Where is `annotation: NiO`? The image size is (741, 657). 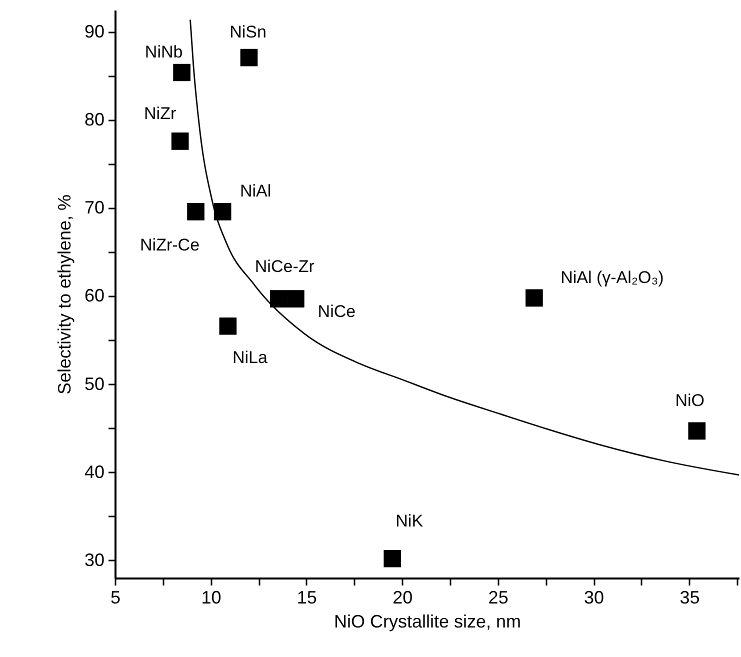 annotation: NiO is located at coordinates (690, 400).